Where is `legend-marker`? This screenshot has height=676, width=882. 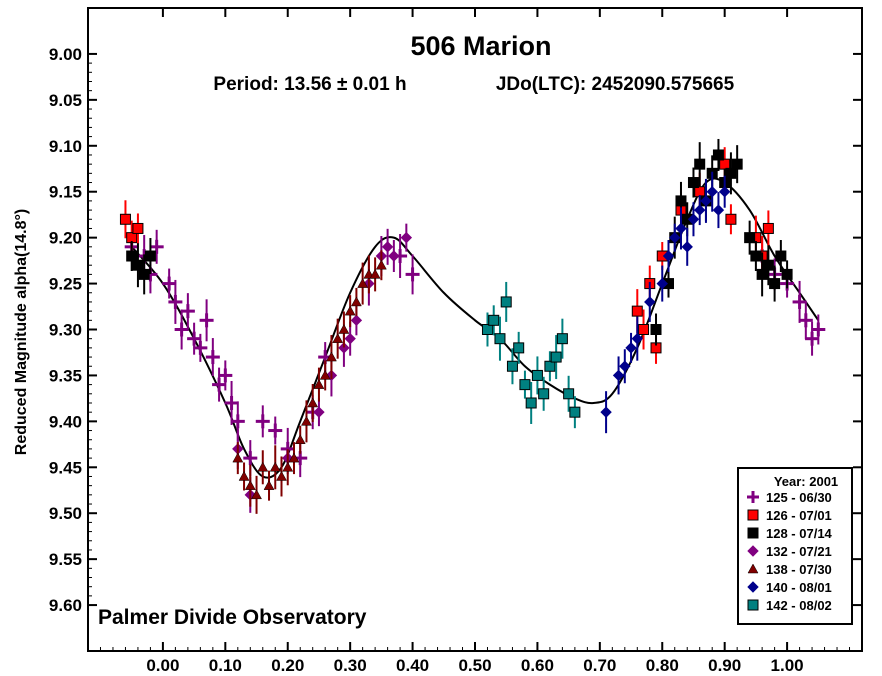 legend-marker is located at coordinates (753, 533).